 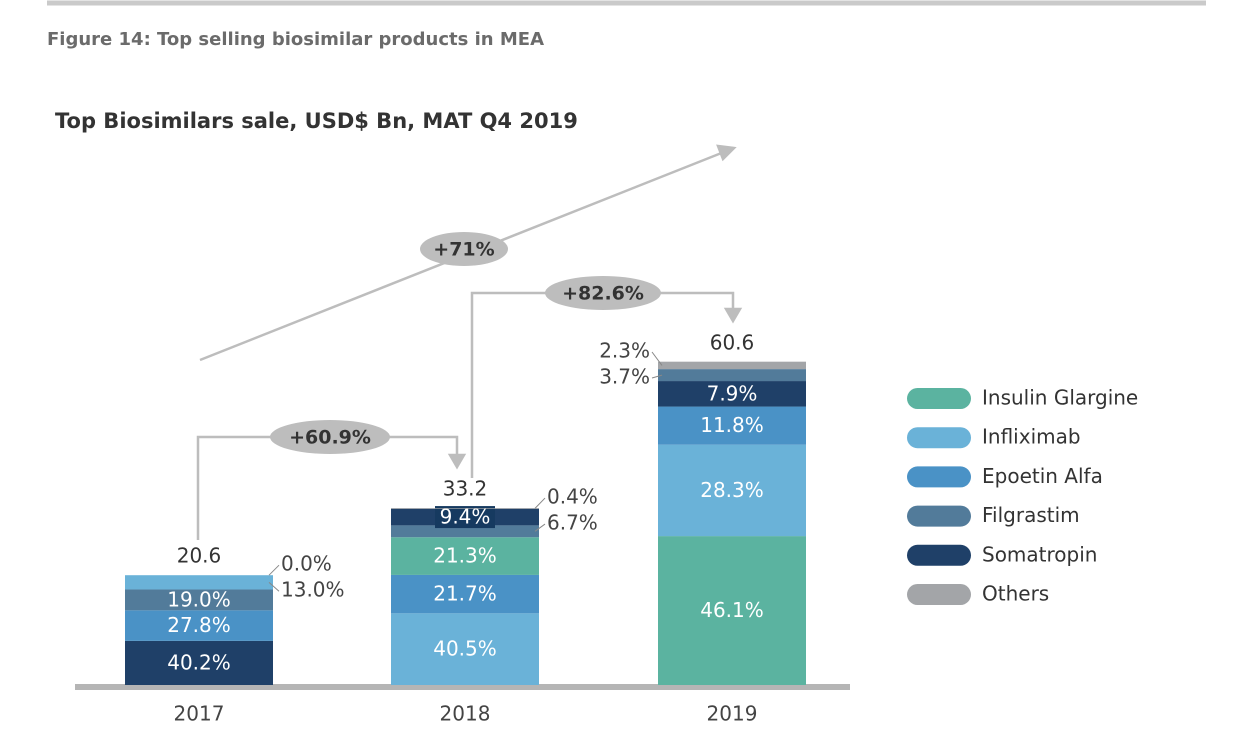 I want to click on label-box, so click(x=465, y=517).